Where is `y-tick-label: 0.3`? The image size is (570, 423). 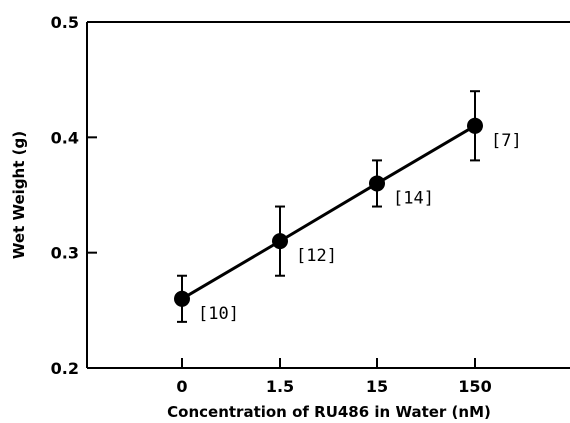 y-tick-label: 0.3 is located at coordinates (65, 253).